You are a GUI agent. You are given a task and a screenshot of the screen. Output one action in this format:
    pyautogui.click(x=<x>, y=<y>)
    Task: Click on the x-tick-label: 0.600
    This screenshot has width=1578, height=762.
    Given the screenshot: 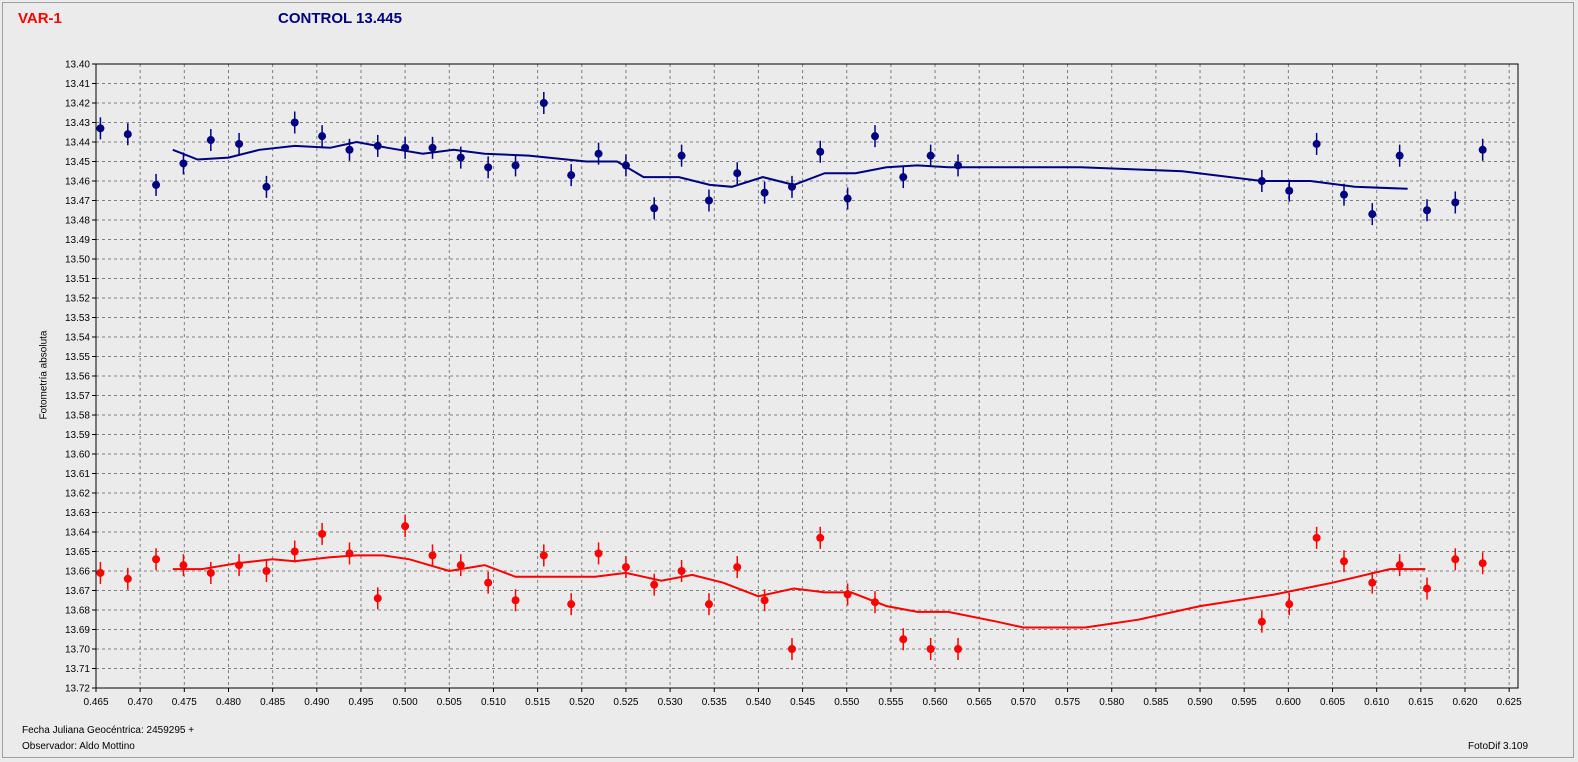 What is the action you would take?
    pyautogui.click(x=1288, y=702)
    